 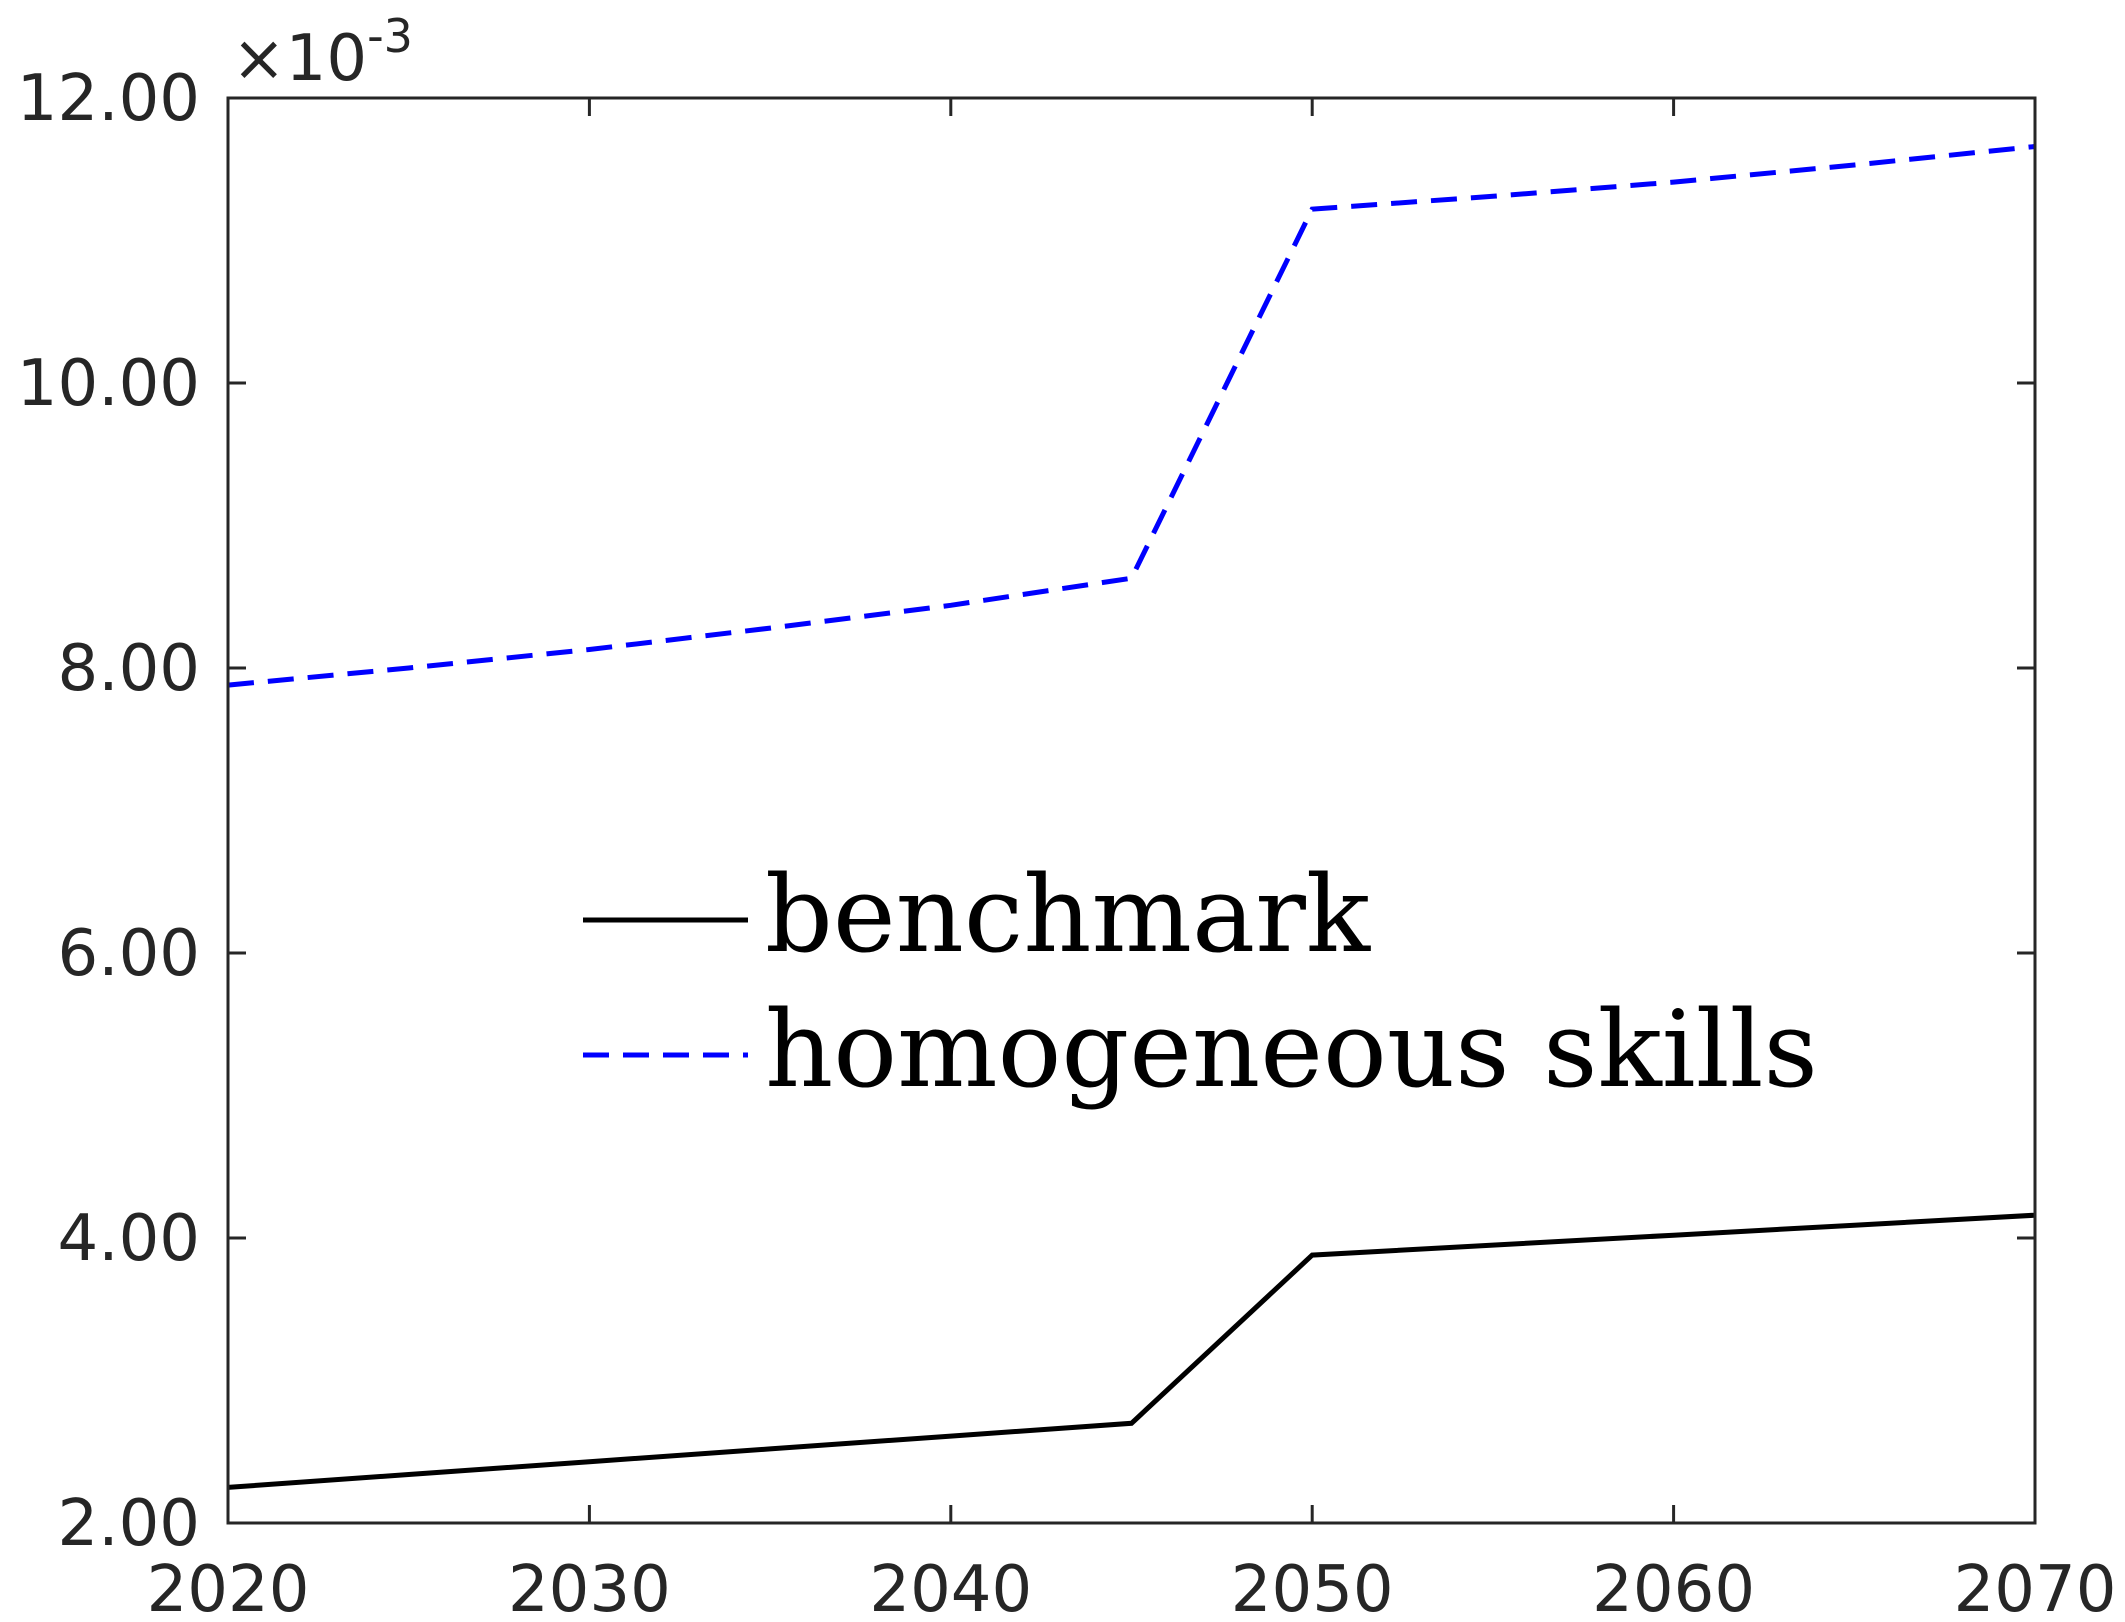 What do you see at coordinates (589, 1587) in the screenshot?
I see `x-tick-label: 2030` at bounding box center [589, 1587].